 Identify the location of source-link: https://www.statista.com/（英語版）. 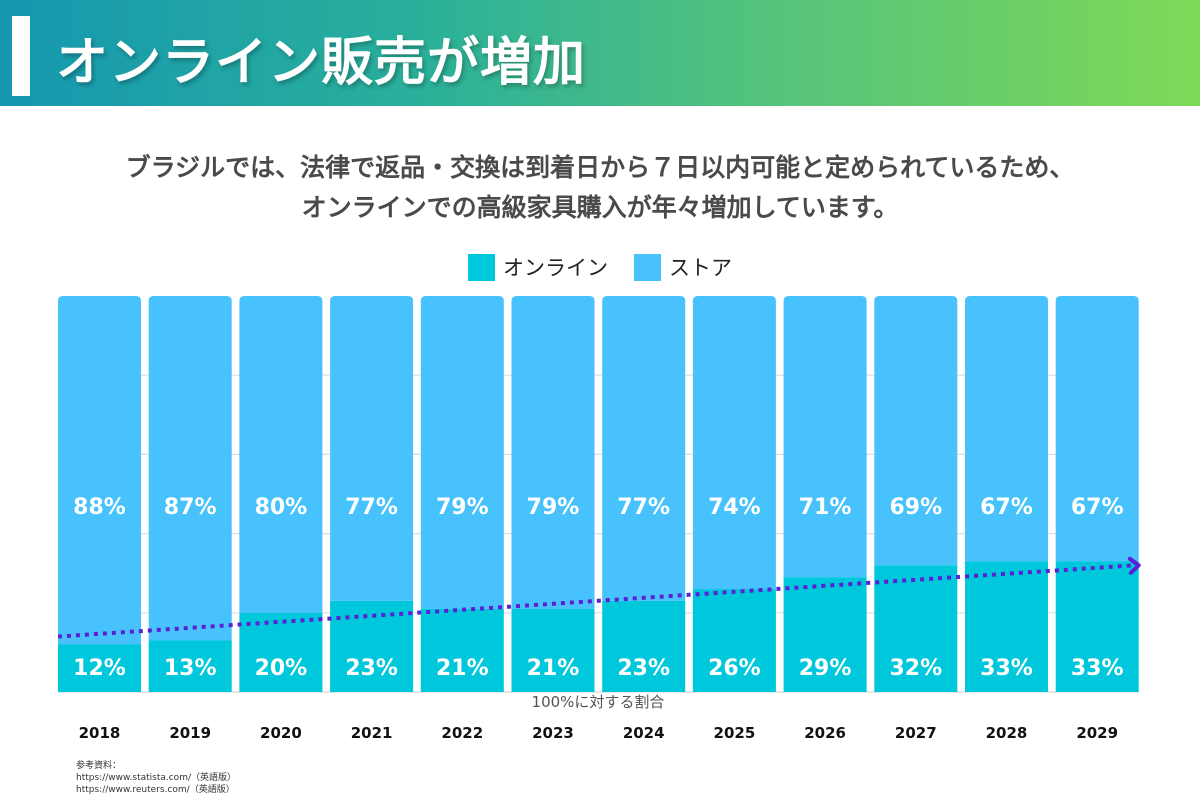
(156, 778).